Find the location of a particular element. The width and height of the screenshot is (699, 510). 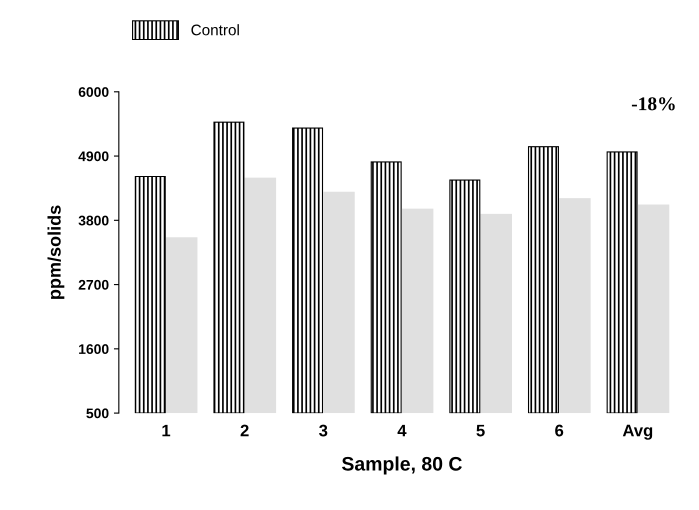

x-tick-label: 2 is located at coordinates (244, 430).